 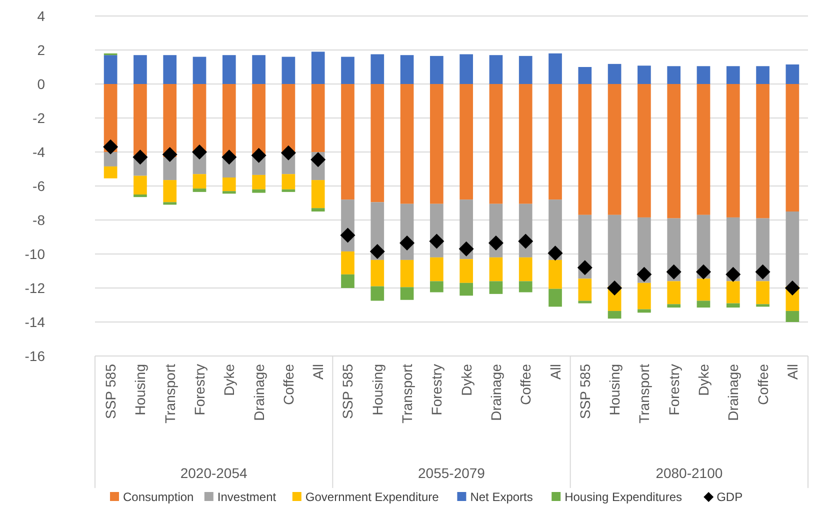 I want to click on y-tick-label: -8, so click(x=39, y=220).